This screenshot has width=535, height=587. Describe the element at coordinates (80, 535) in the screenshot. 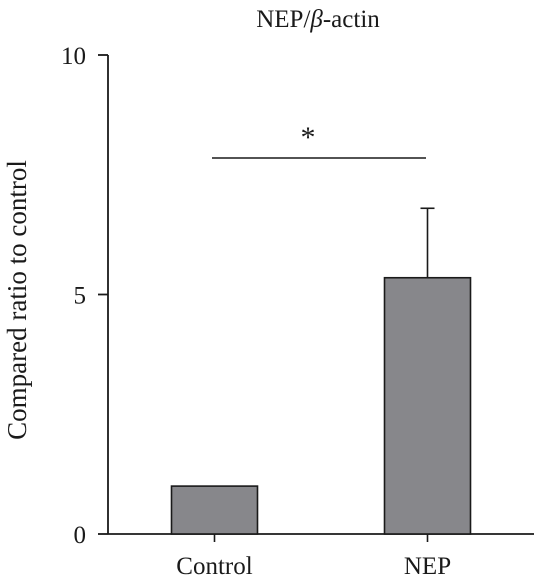

I see `y-tick-label: 0` at that location.